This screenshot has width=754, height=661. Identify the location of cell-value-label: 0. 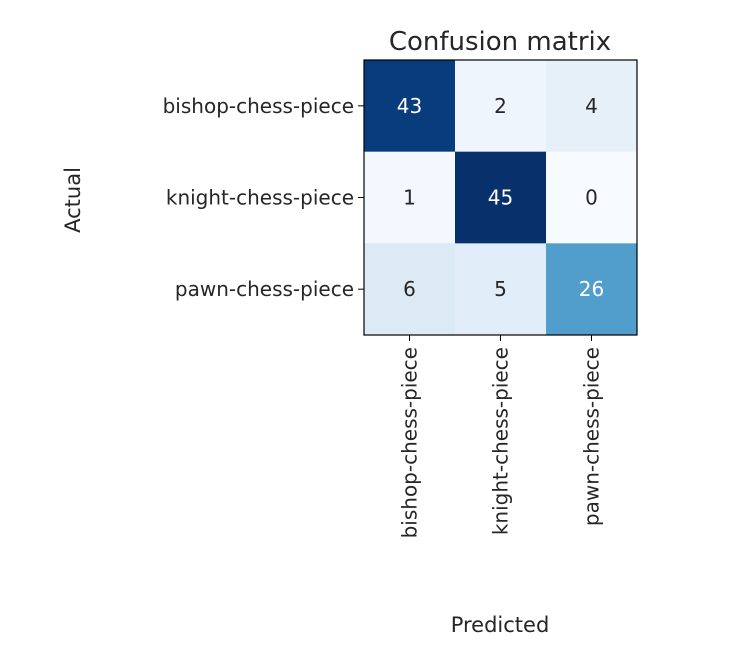
(591, 198).